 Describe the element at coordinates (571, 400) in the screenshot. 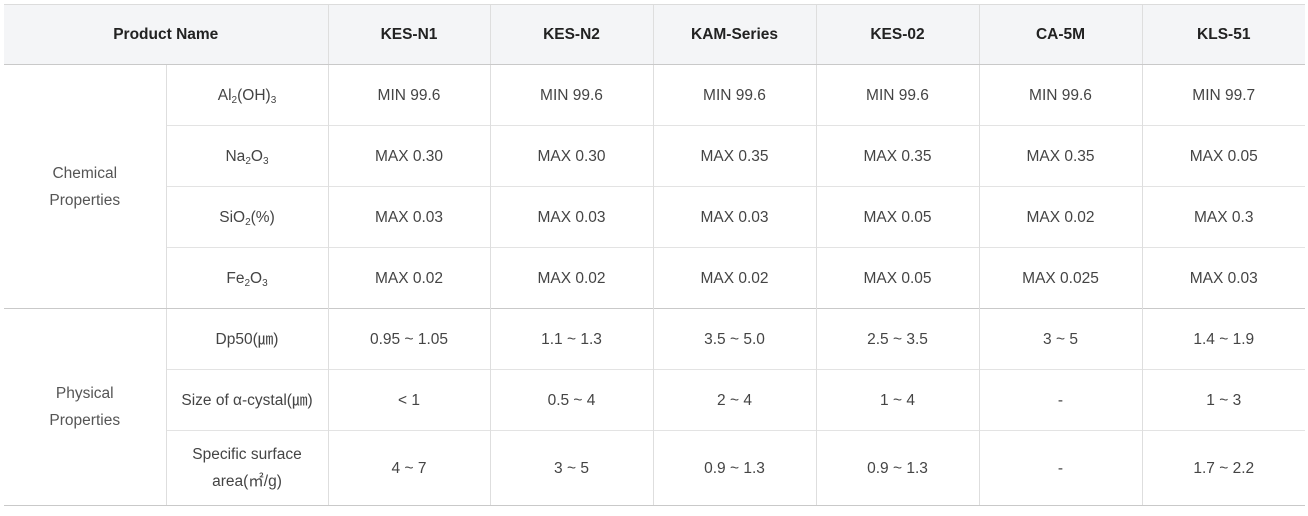

I see `table-cell: 0.5 ~ 4` at that location.